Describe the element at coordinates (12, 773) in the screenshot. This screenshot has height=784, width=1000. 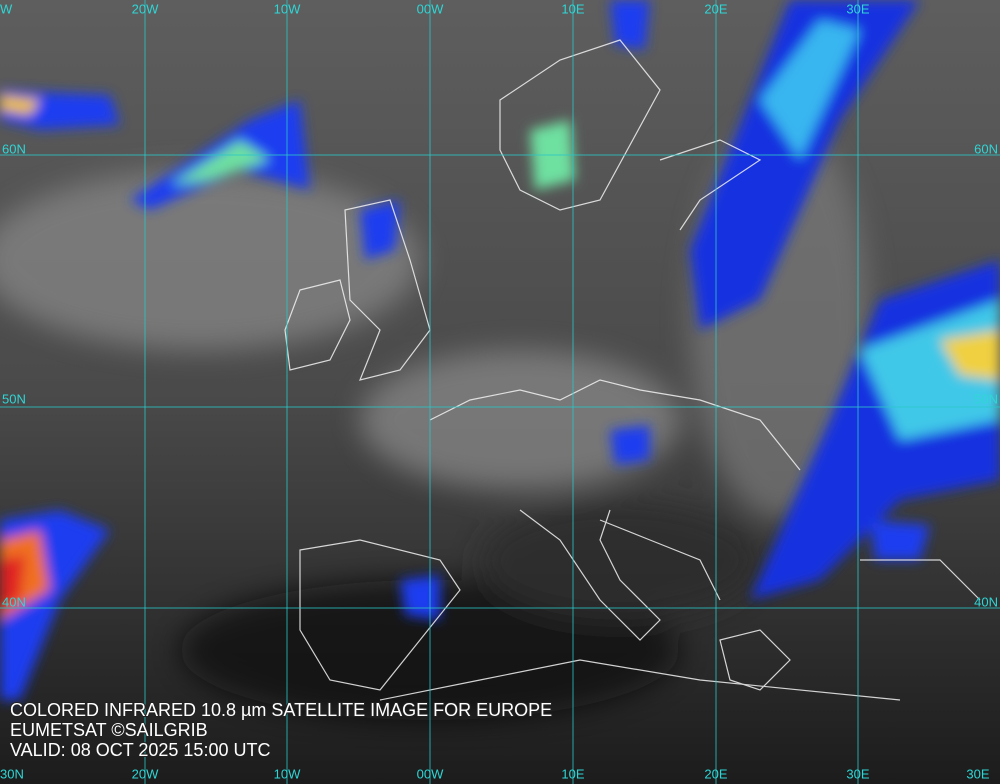
I see `meridian-label: 30N` at that location.